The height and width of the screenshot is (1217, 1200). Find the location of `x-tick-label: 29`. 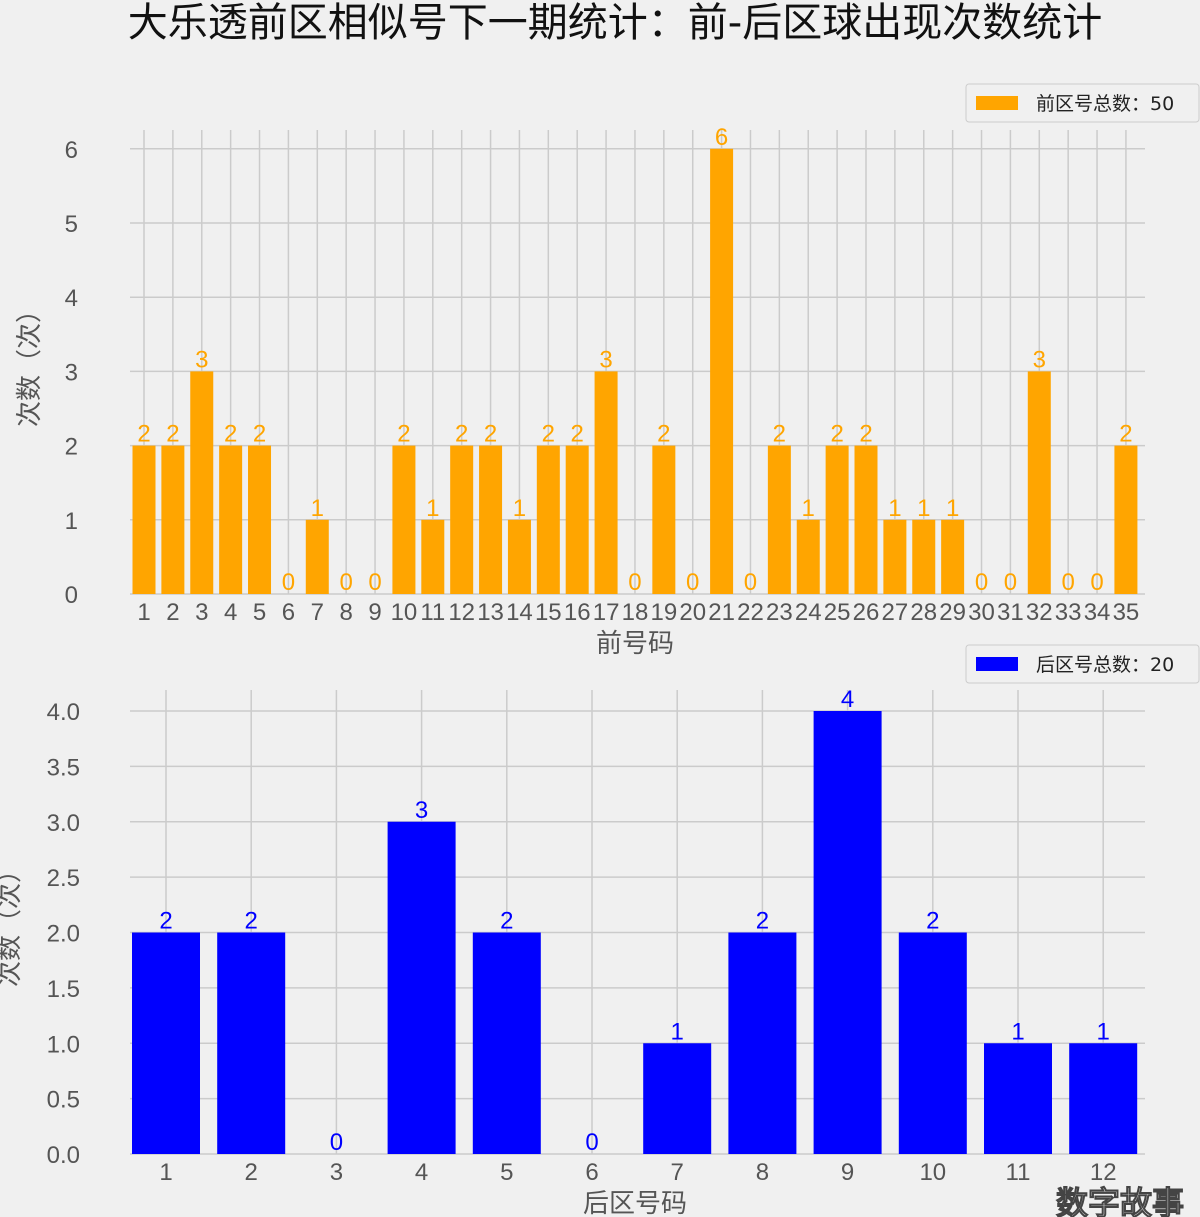

x-tick-label: 29 is located at coordinates (952, 612).